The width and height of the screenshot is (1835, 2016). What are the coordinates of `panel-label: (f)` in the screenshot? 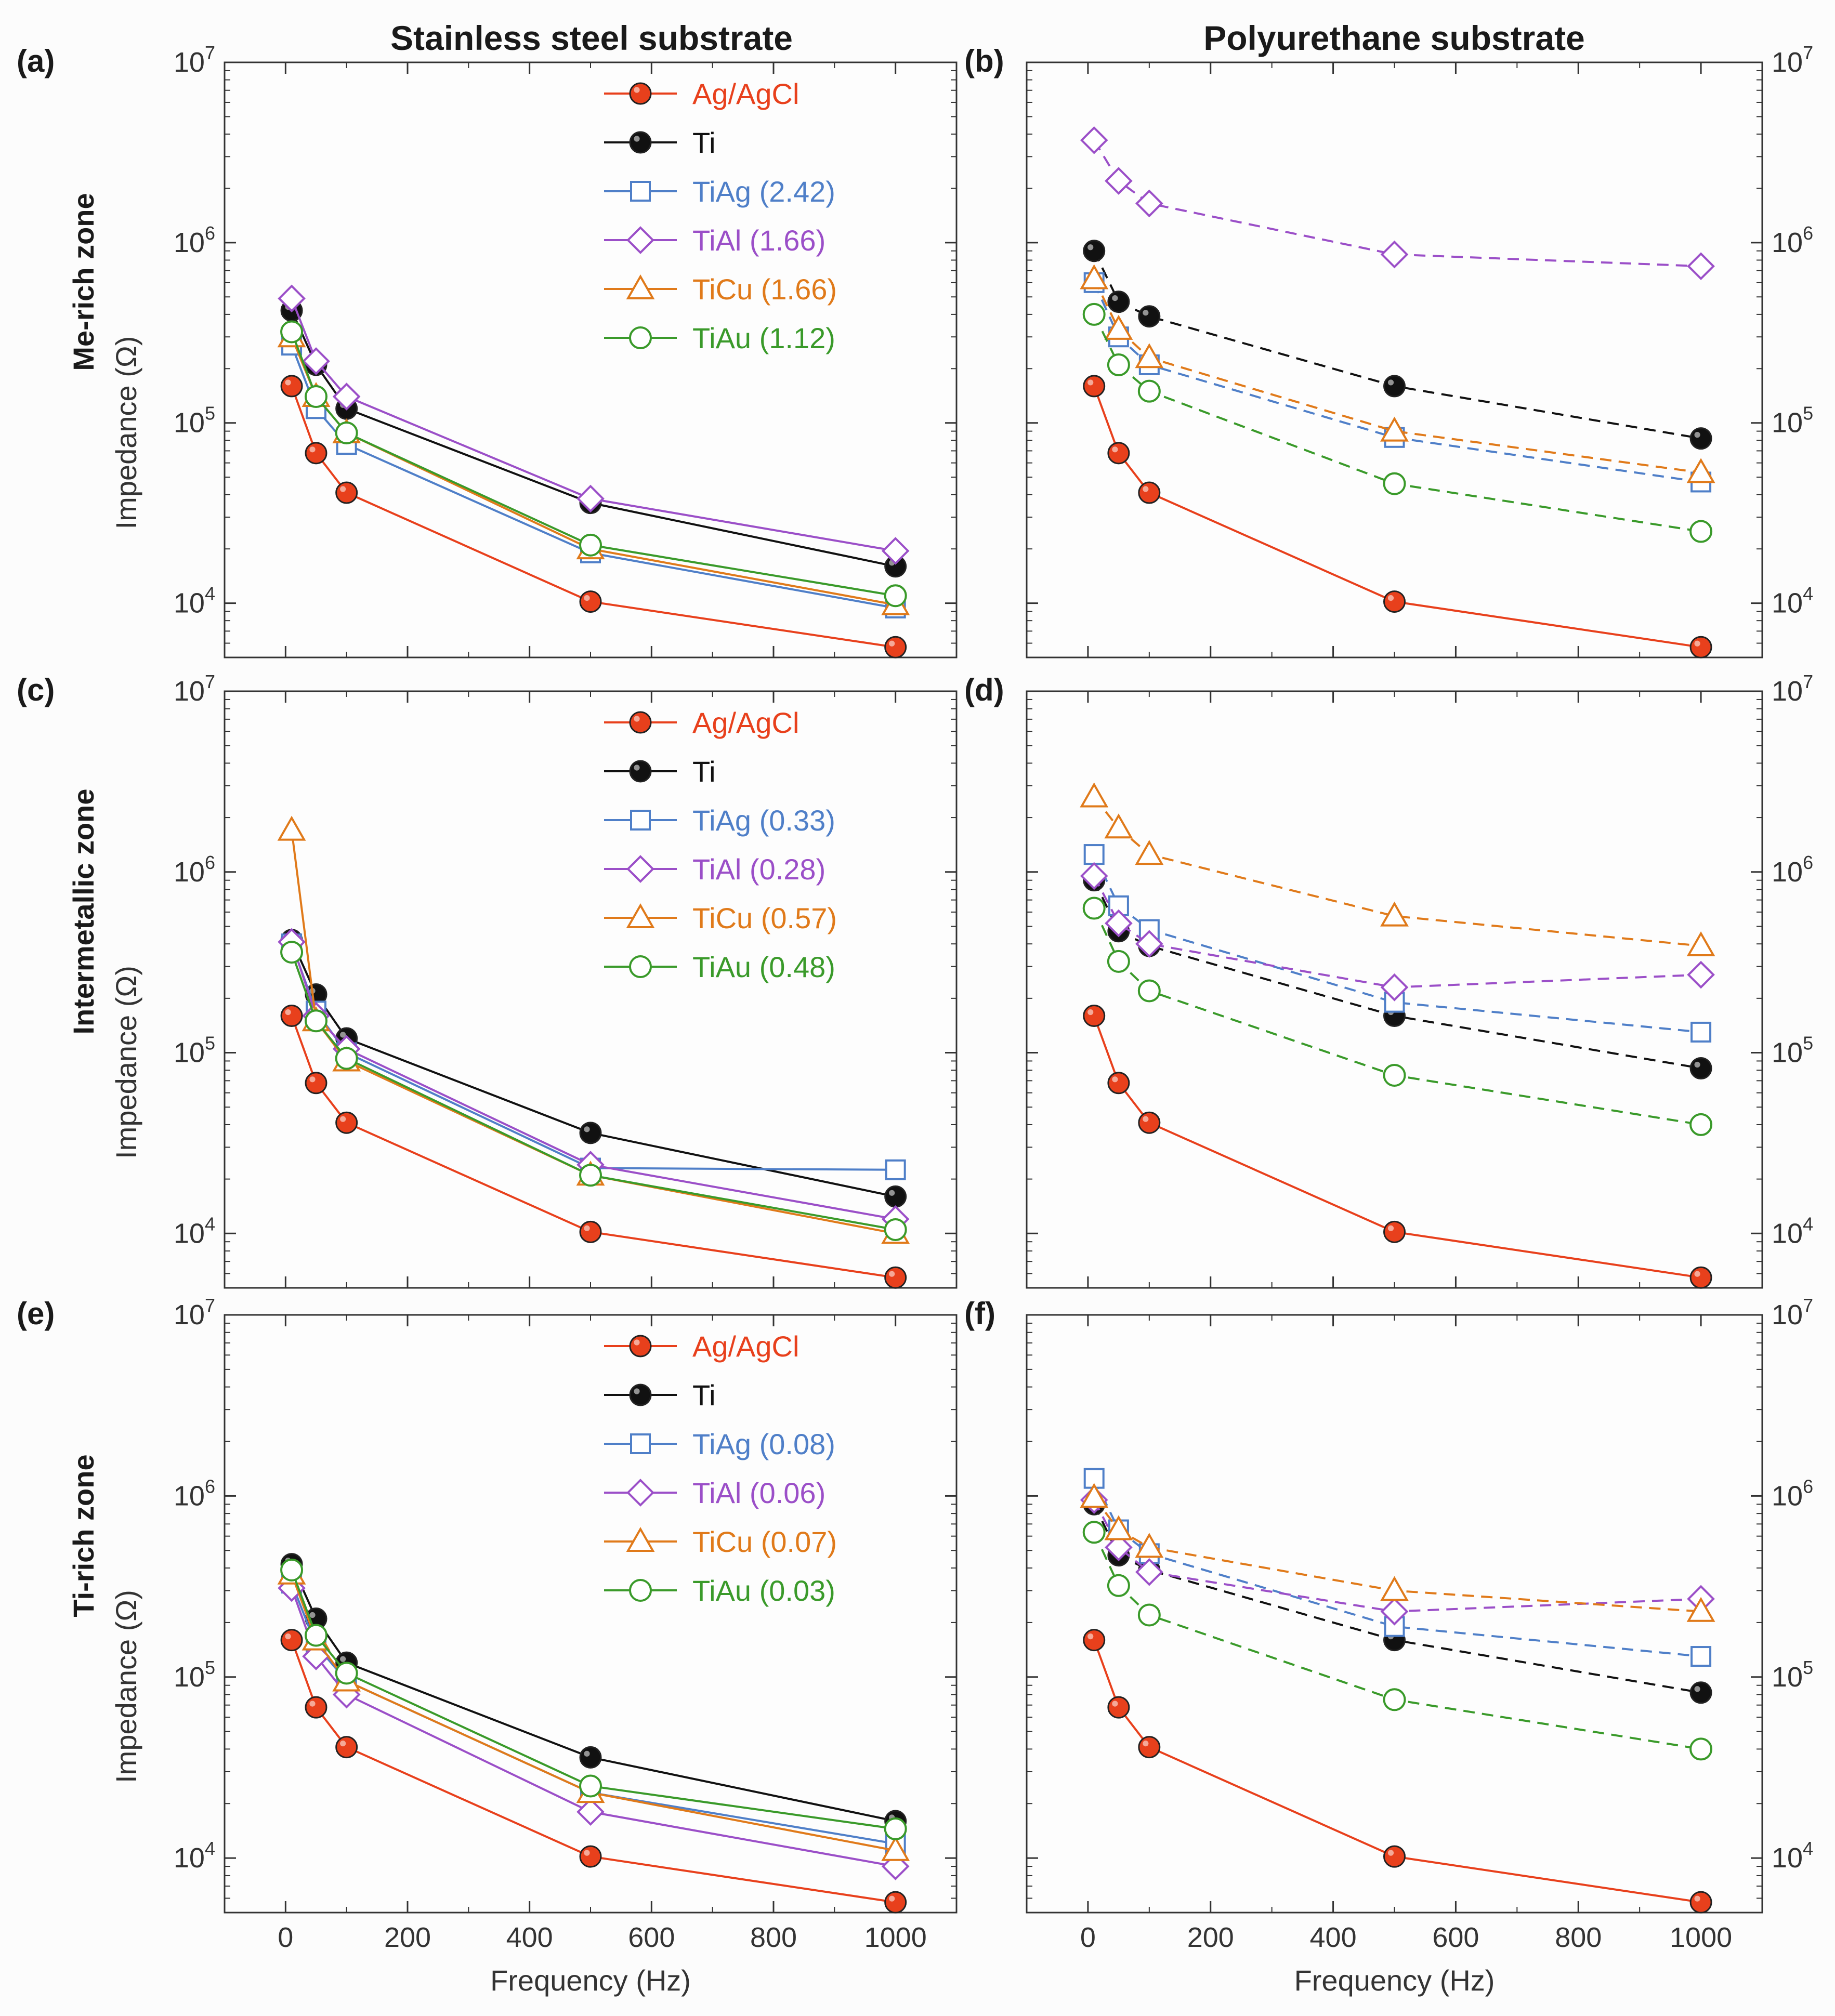 It's located at (980, 1313).